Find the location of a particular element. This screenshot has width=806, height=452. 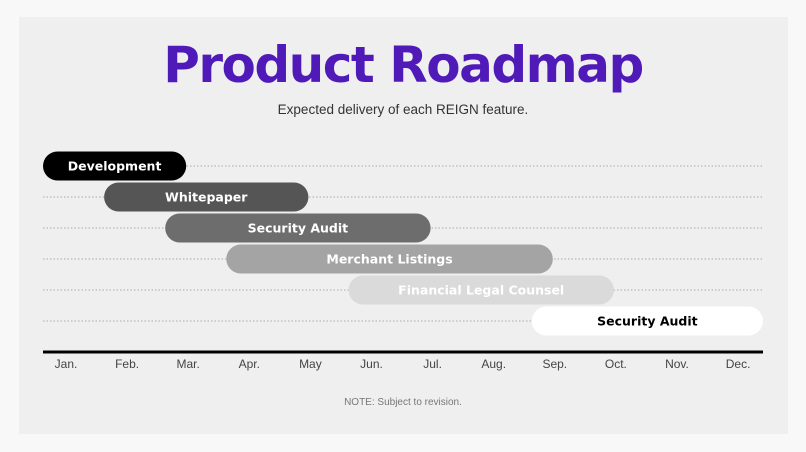

month-tick-label: Sep. is located at coordinates (554, 364).